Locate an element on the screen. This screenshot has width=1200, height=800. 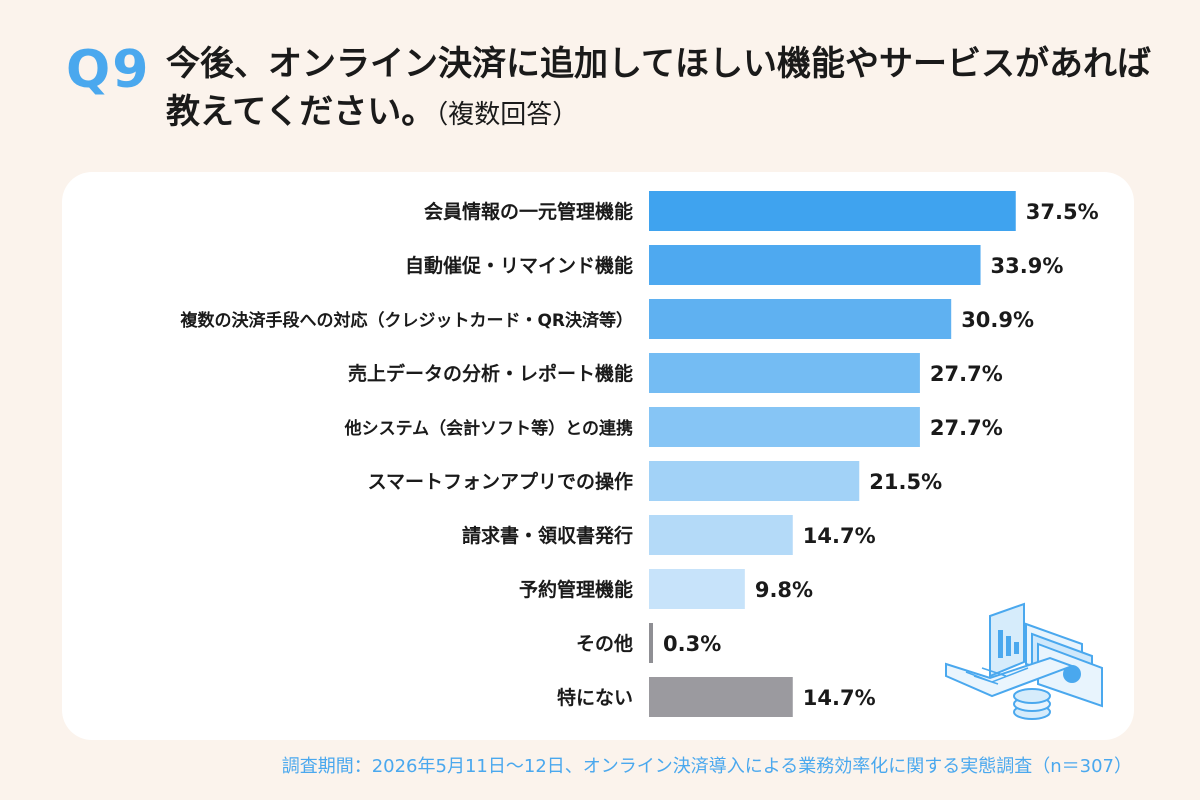
value-label: 30.9% is located at coordinates (997, 320).